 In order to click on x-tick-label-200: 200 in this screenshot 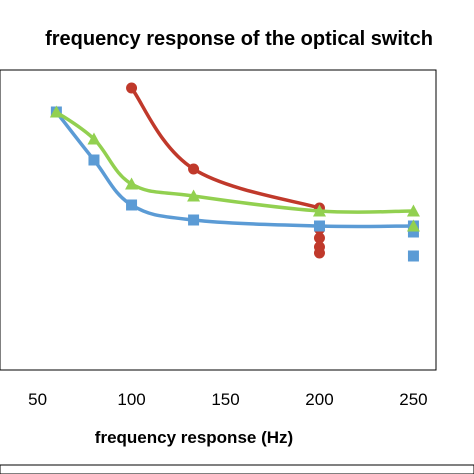, I will do `click(319, 399)`.